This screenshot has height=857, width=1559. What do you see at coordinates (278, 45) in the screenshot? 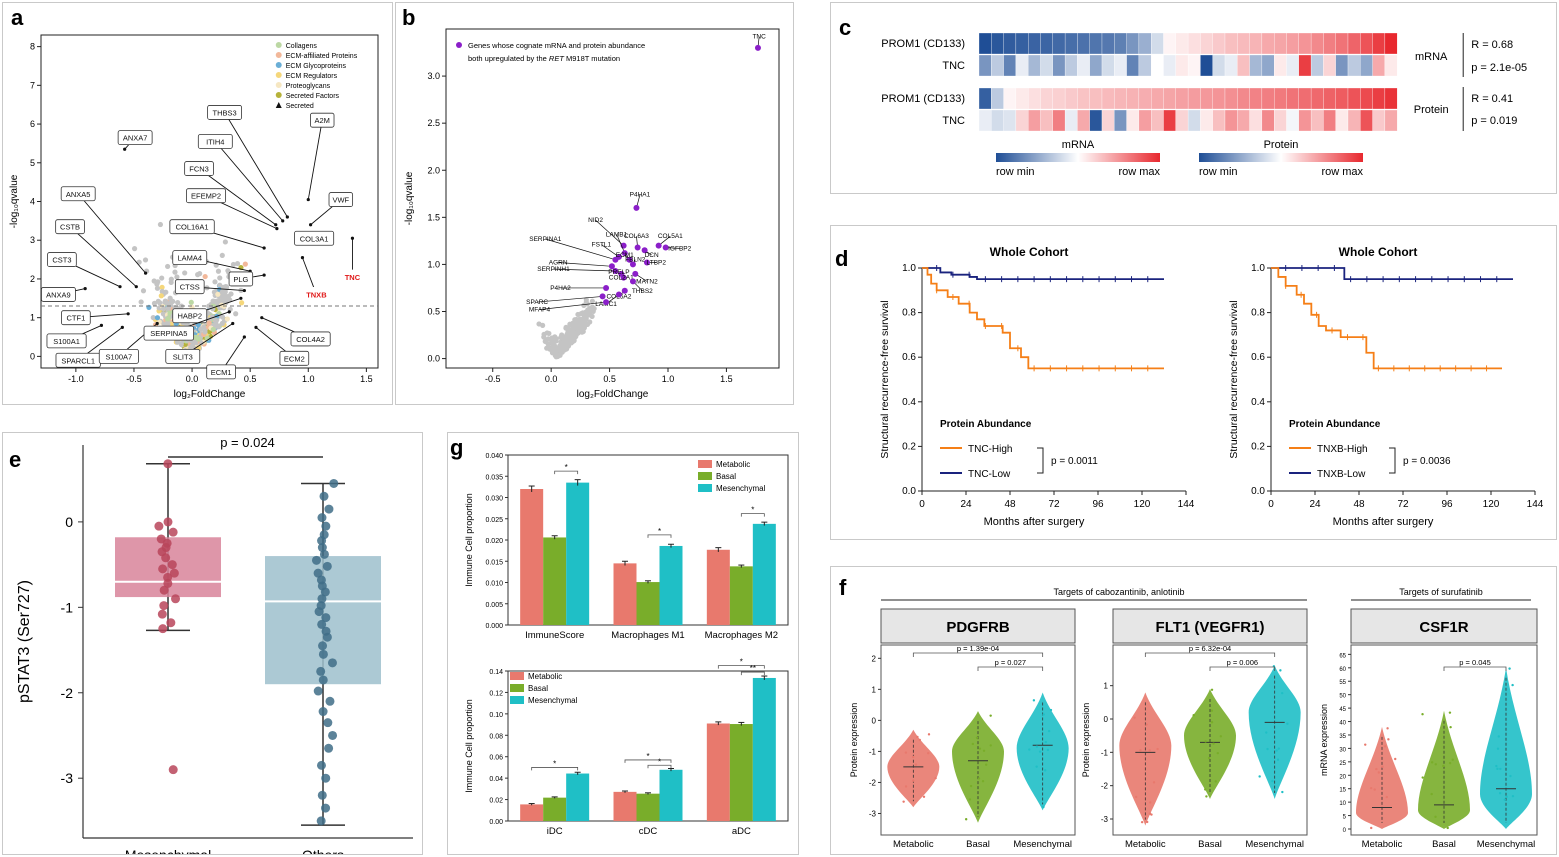
I see `legend-marker` at bounding box center [278, 45].